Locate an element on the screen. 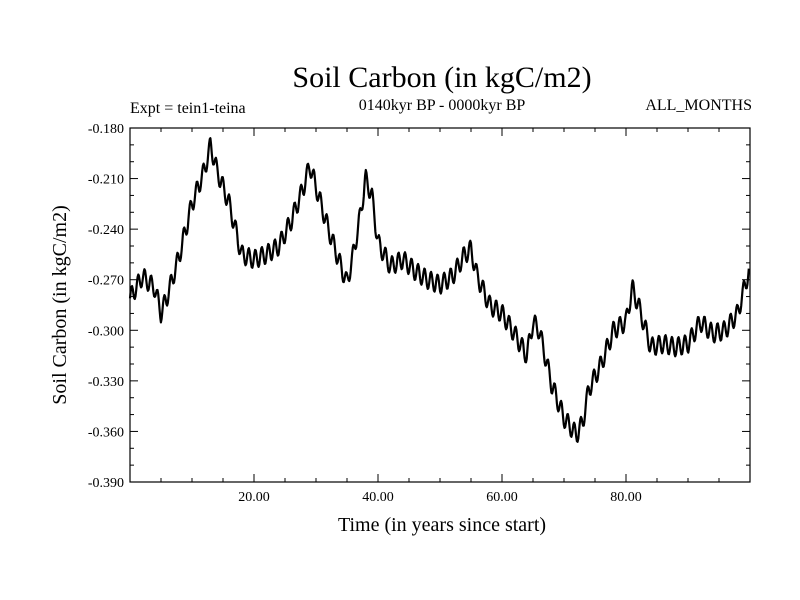 This screenshot has height=600, width=800. x-tick-label: 40.00 is located at coordinates (378, 497).